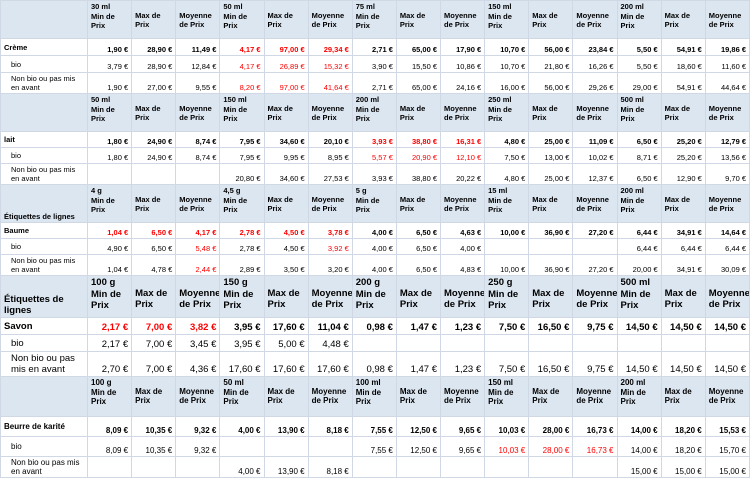 This screenshot has width=750, height=478. Describe the element at coordinates (330, 364) in the screenshot. I see `price-cell: 17,60 €` at that location.